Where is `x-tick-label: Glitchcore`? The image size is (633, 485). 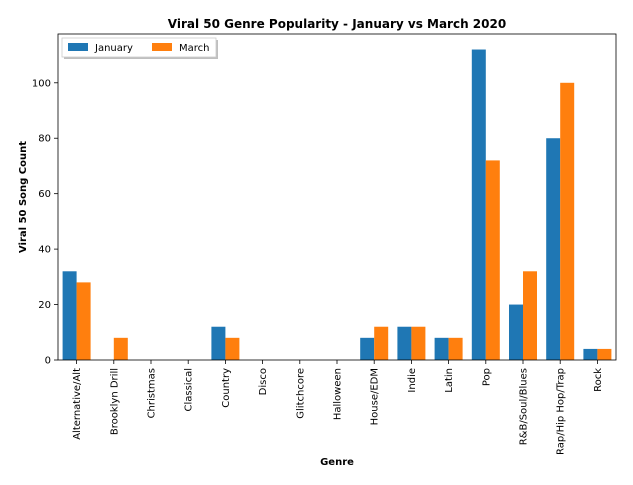
x-tick-label: Glitchcore is located at coordinates (300, 393).